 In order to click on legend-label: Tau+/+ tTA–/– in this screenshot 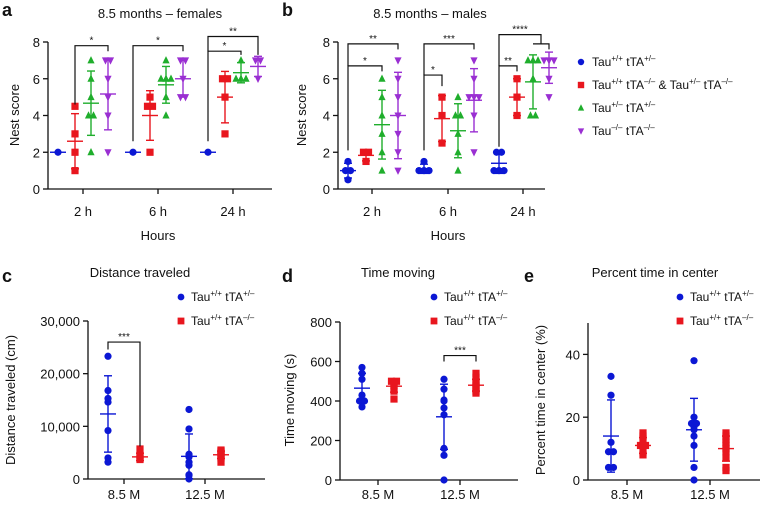, I will do `click(223, 320)`.